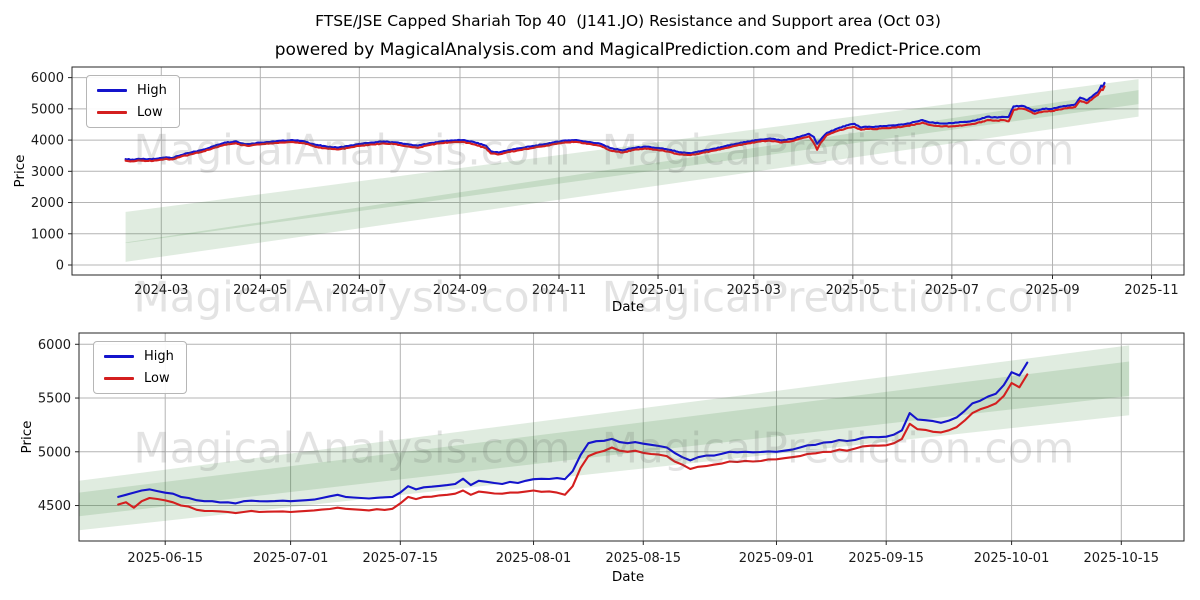 The image size is (1200, 600). I want to click on x-tick-label: 2025-07, so click(952, 290).